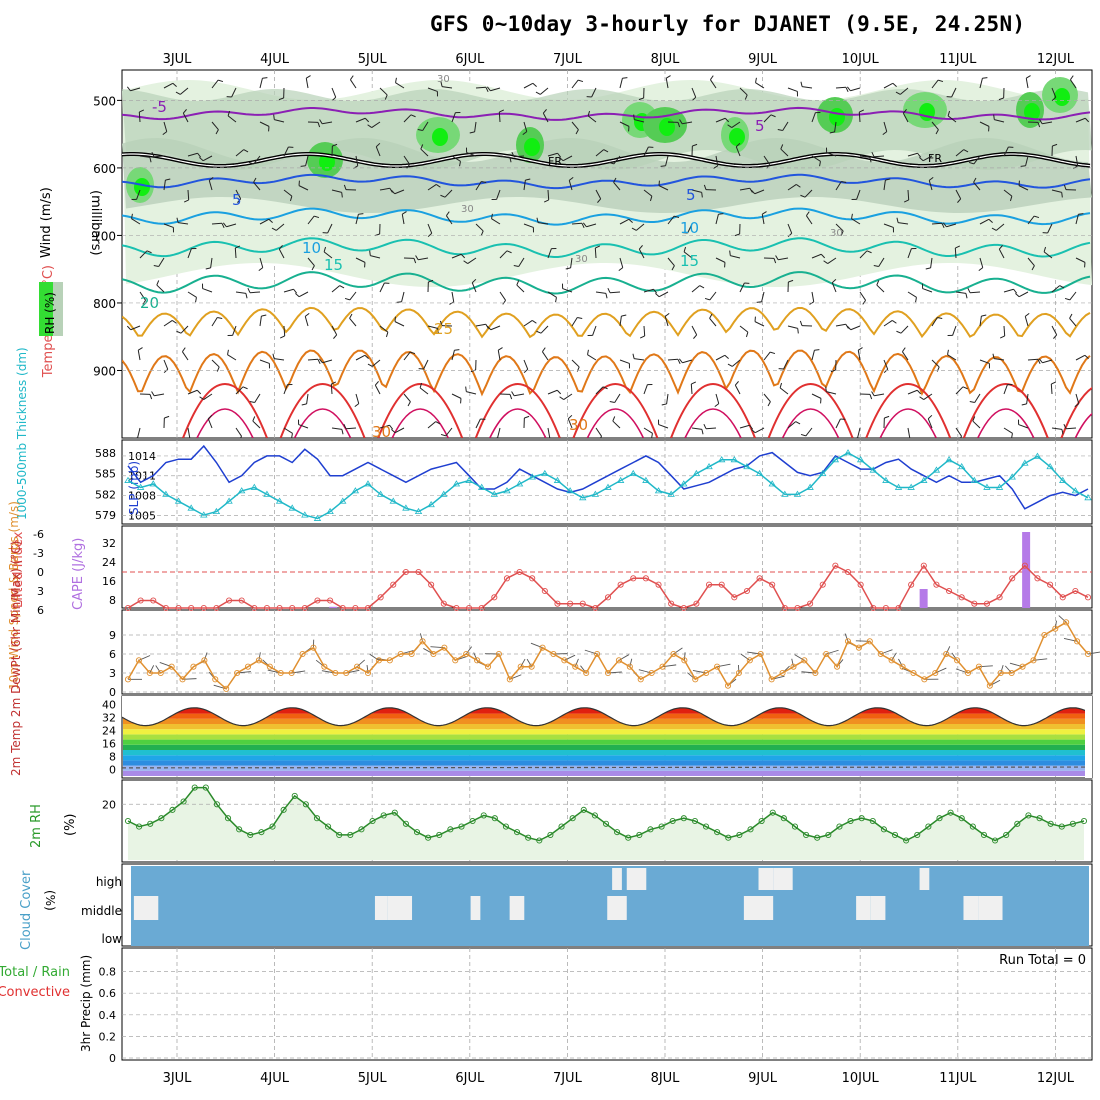  Describe the element at coordinates (923, 598) in the screenshot. I see `cape-bar` at that location.